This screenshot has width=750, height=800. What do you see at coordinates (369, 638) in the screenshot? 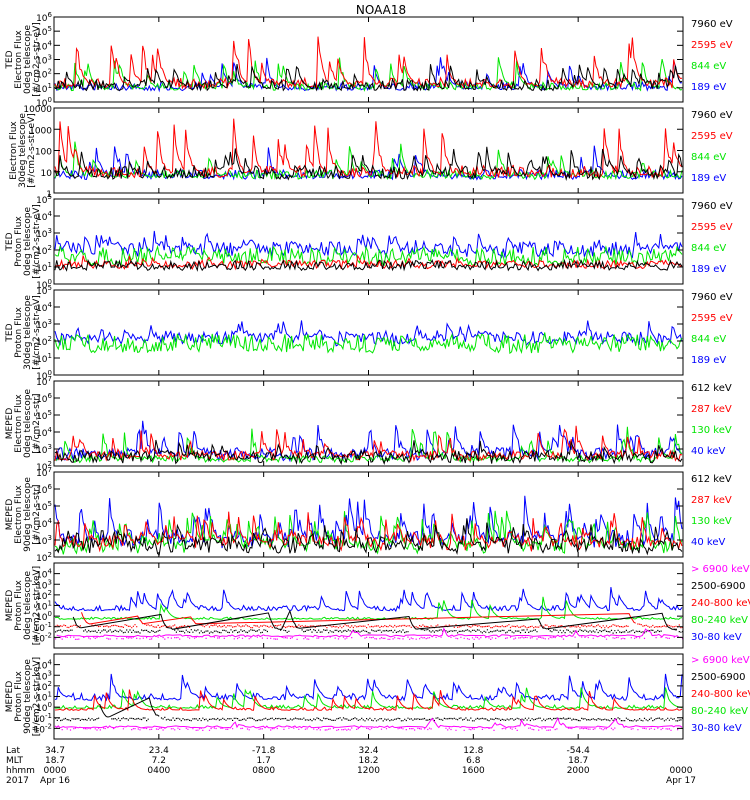
I see `panel-7-series-5-dots` at bounding box center [369, 638].